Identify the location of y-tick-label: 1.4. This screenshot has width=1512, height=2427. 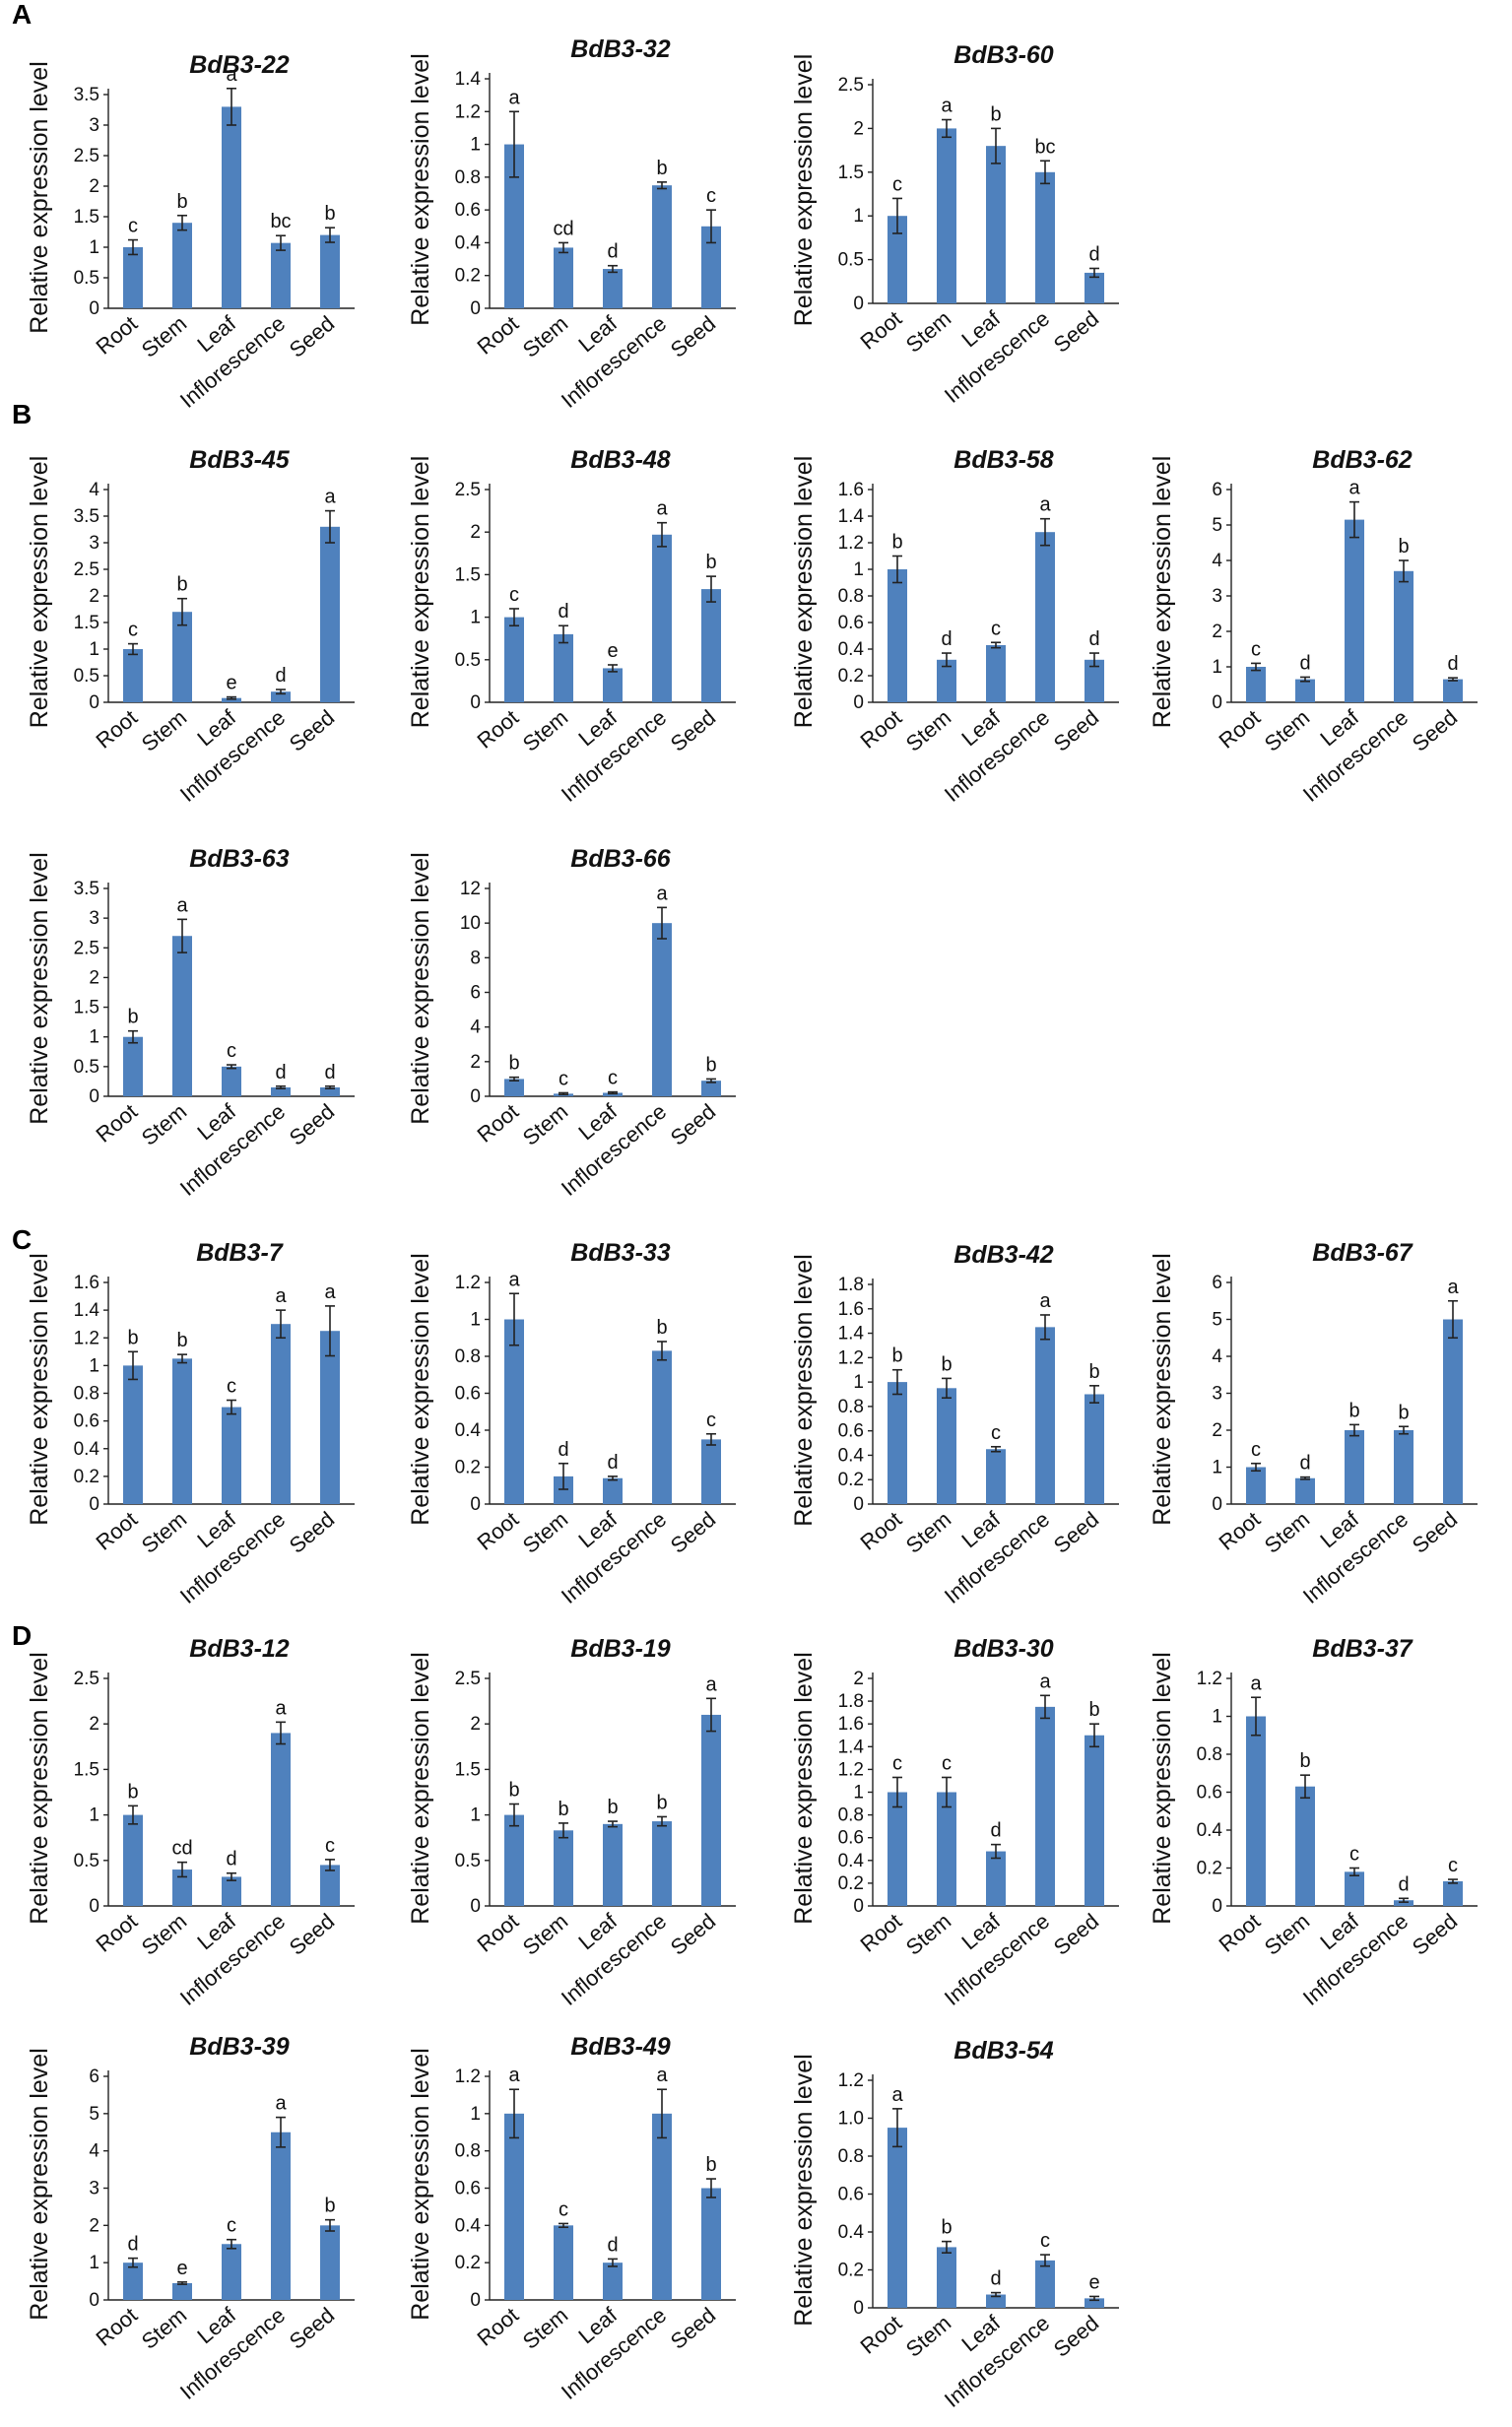
(851, 1747).